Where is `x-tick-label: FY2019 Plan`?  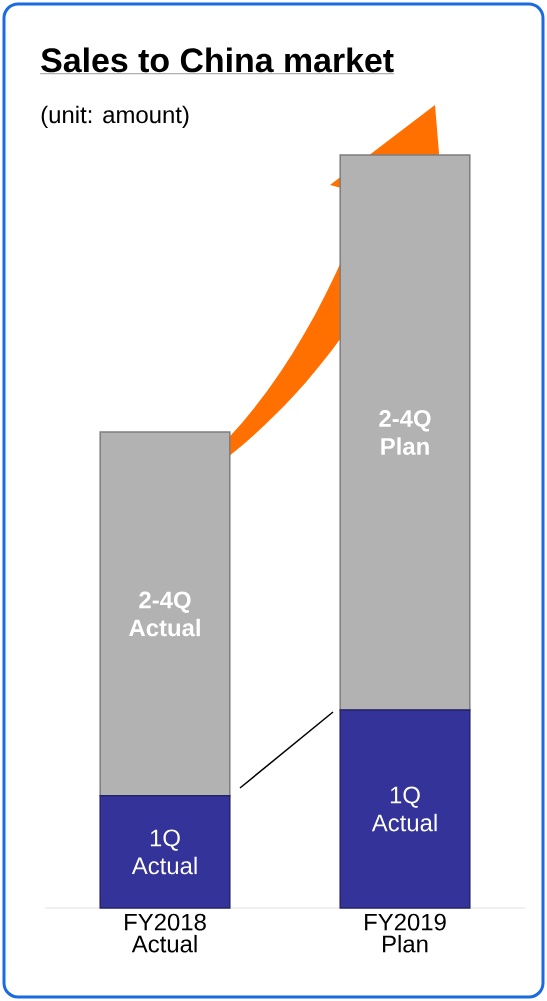 x-tick-label: FY2019 Plan is located at coordinates (405, 933).